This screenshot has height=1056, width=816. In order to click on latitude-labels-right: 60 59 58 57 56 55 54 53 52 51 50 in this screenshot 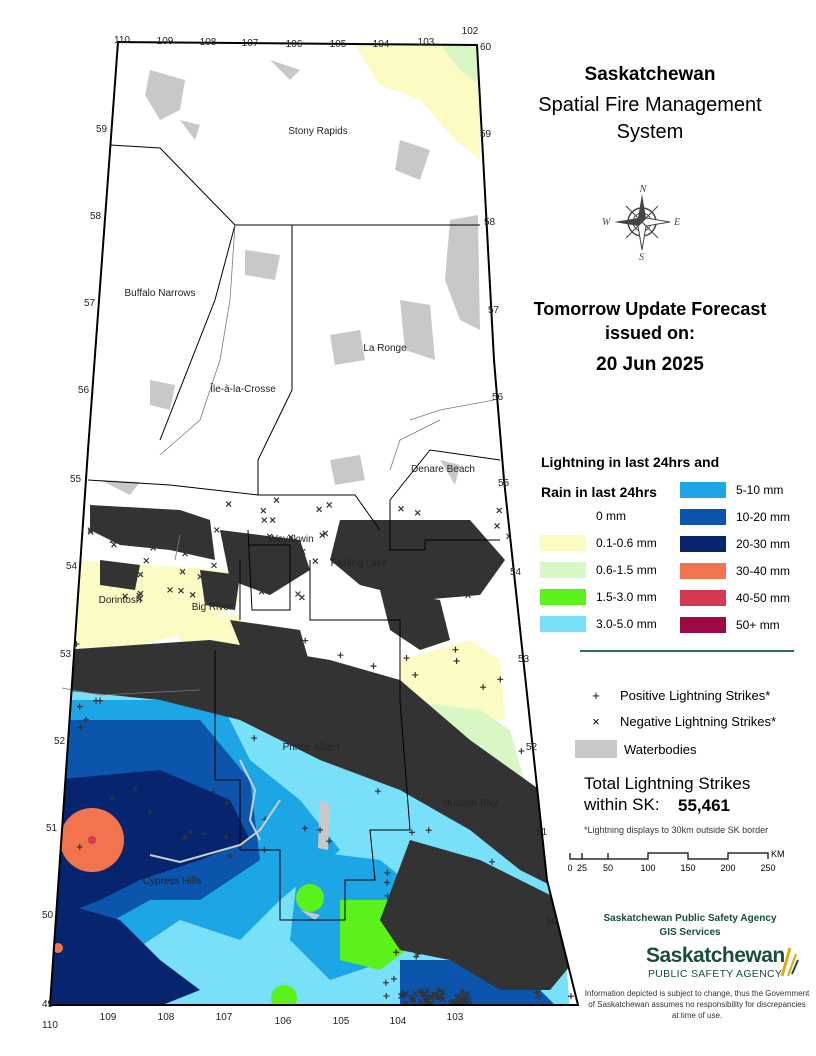, I will do `click(519, 484)`.